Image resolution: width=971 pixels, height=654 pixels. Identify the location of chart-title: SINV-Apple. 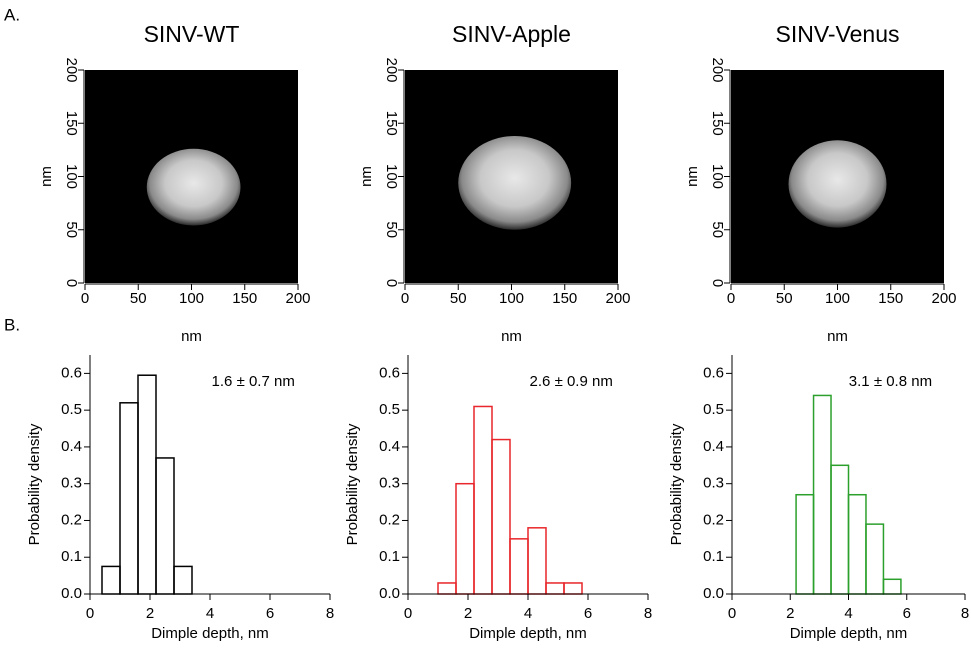
(511, 34).